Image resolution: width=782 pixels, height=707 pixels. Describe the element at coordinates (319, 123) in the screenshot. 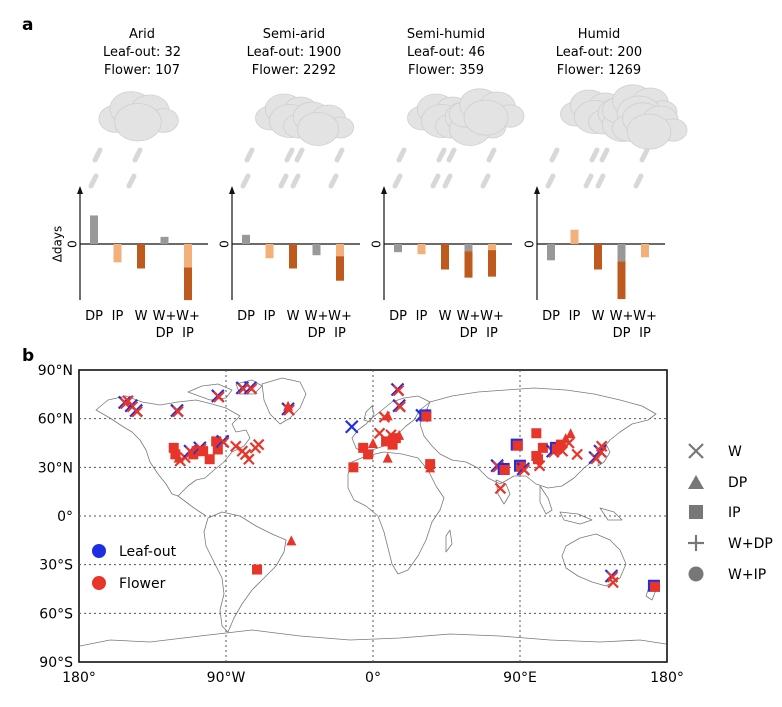

I see `cloud-icon` at that location.